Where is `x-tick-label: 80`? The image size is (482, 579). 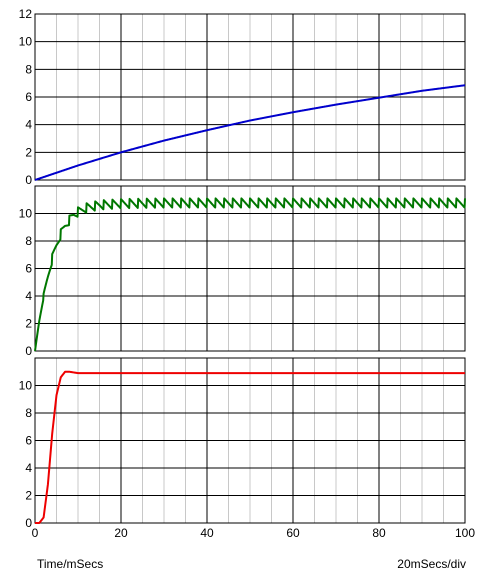 x-tick-label: 80 is located at coordinates (379, 533).